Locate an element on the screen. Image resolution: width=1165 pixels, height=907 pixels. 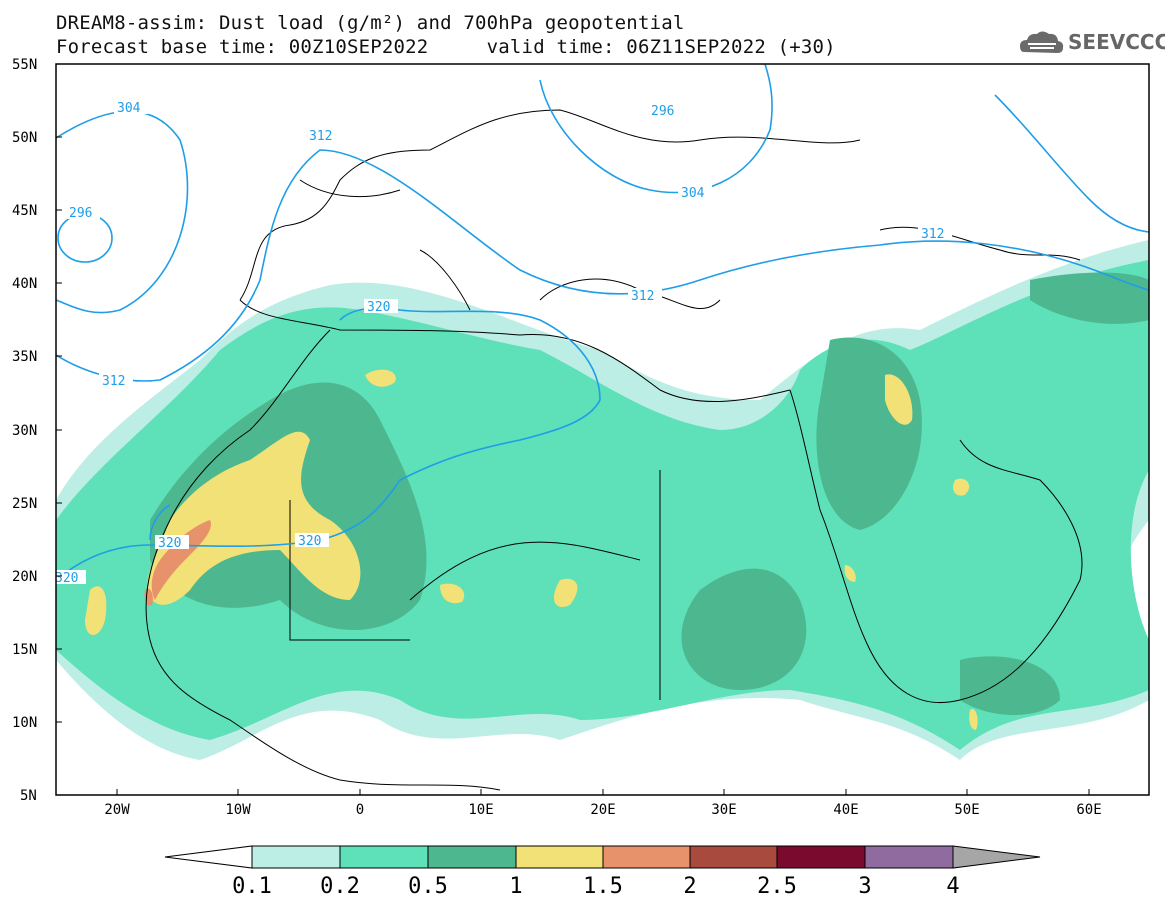
lat-axis is located at coordinates (59, 429).